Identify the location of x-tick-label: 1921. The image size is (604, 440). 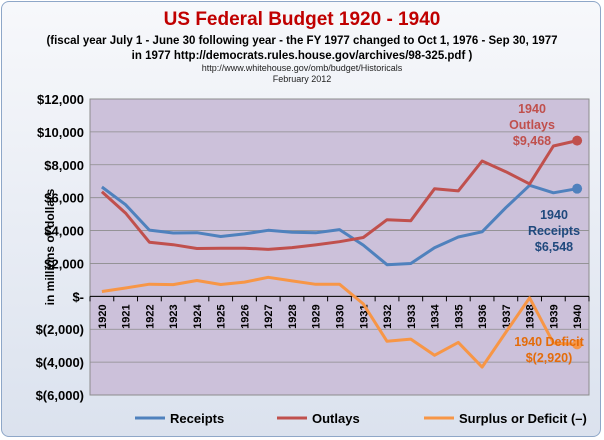
(127, 316).